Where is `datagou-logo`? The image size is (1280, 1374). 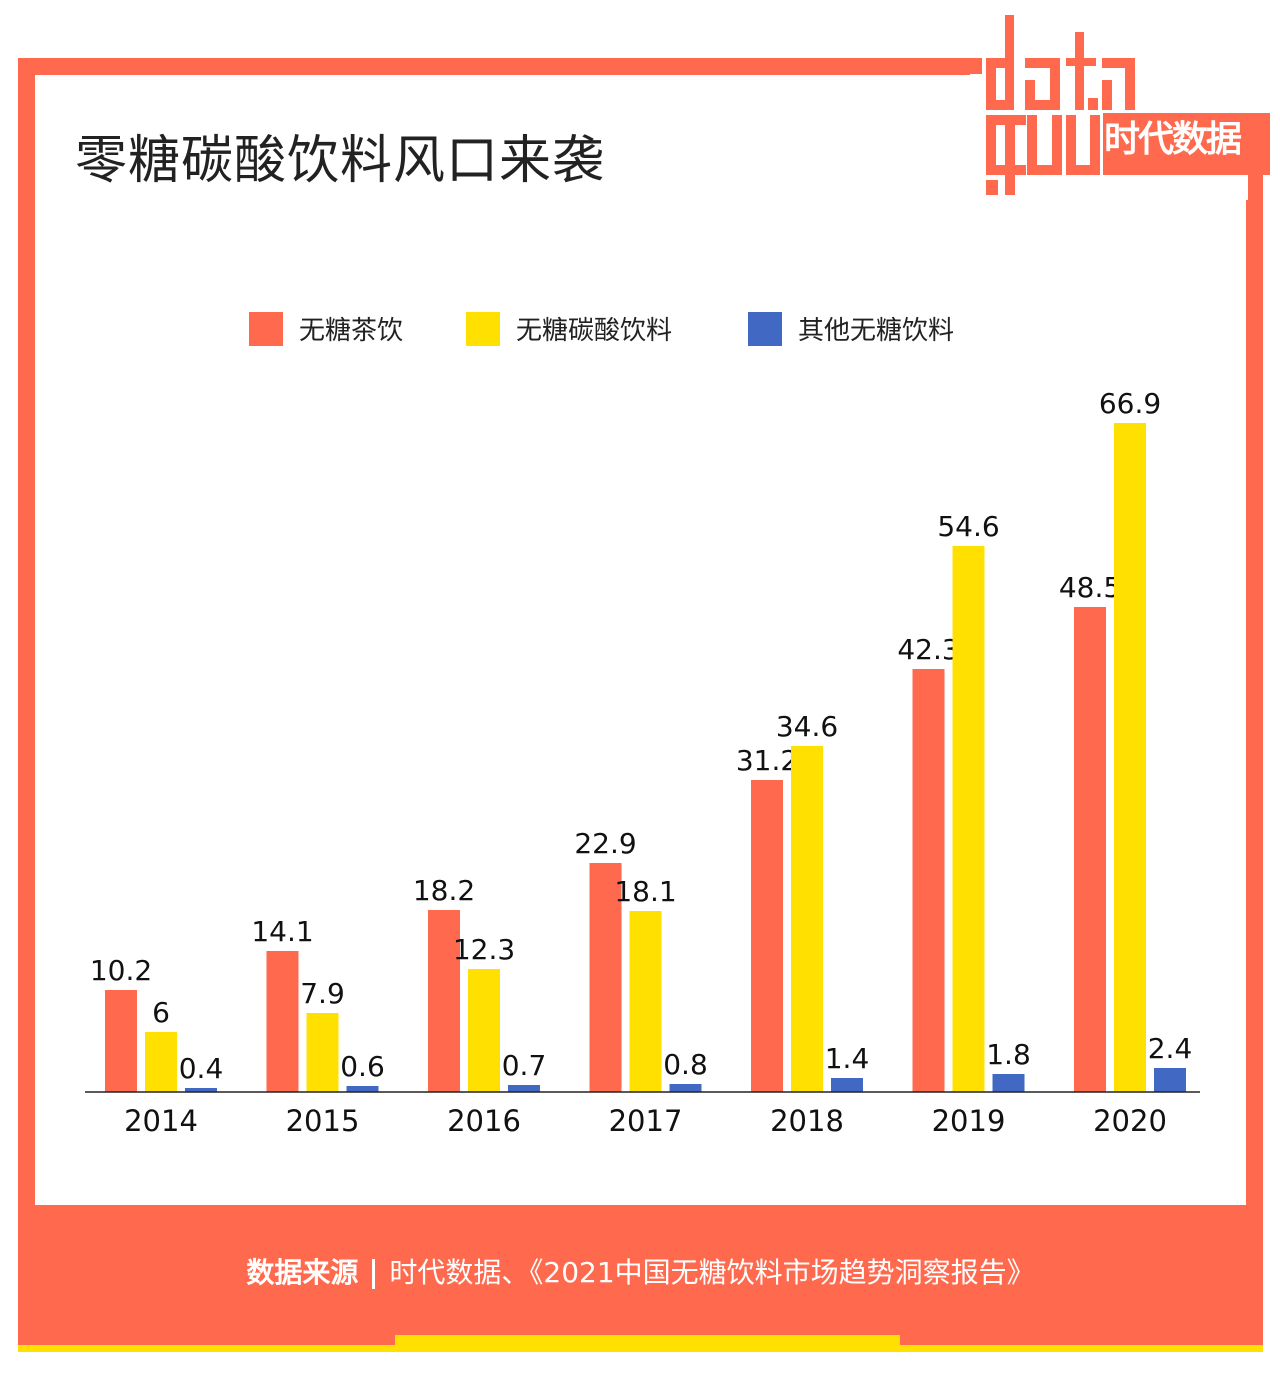
datagou-logo is located at coordinates (1120, 107).